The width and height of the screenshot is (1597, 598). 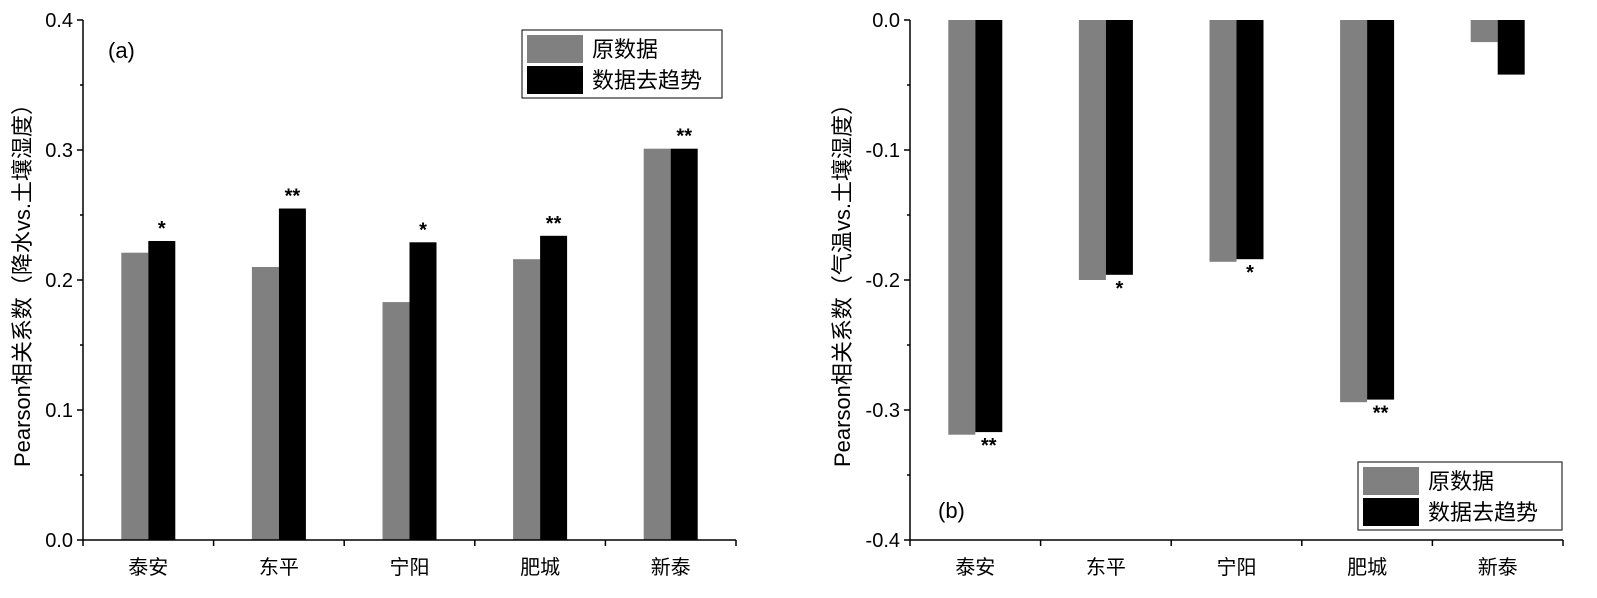 I want to click on y-tick-label: 0.2, so click(x=59, y=281).